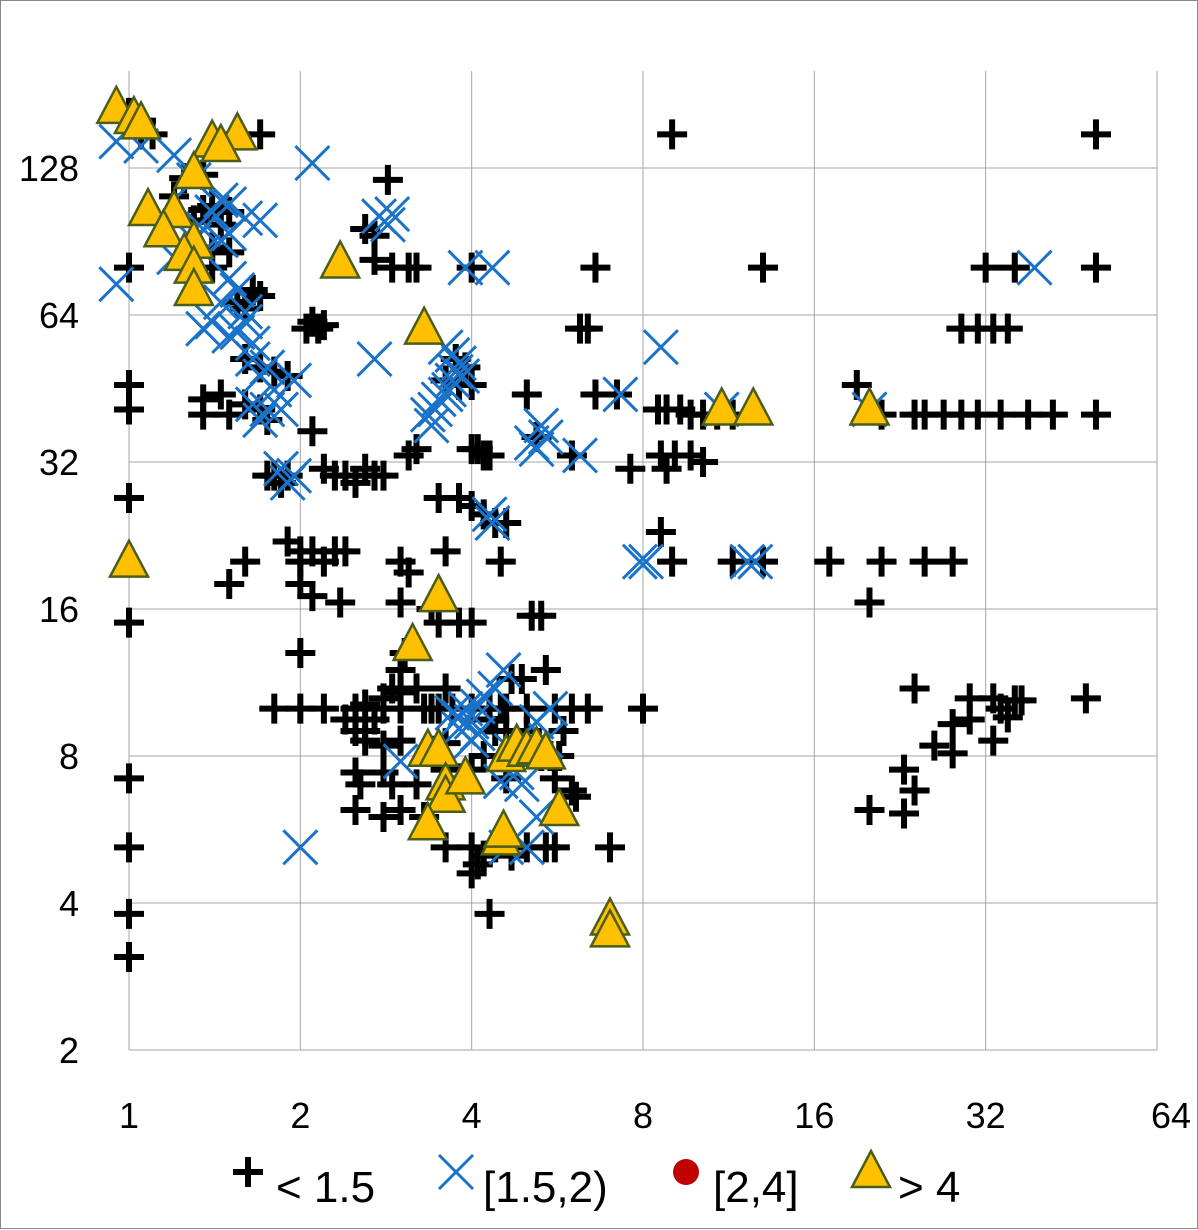 Image resolution: width=1198 pixels, height=1230 pixels. What do you see at coordinates (686, 1172) in the screenshot?
I see `legend-marker-circle` at bounding box center [686, 1172].